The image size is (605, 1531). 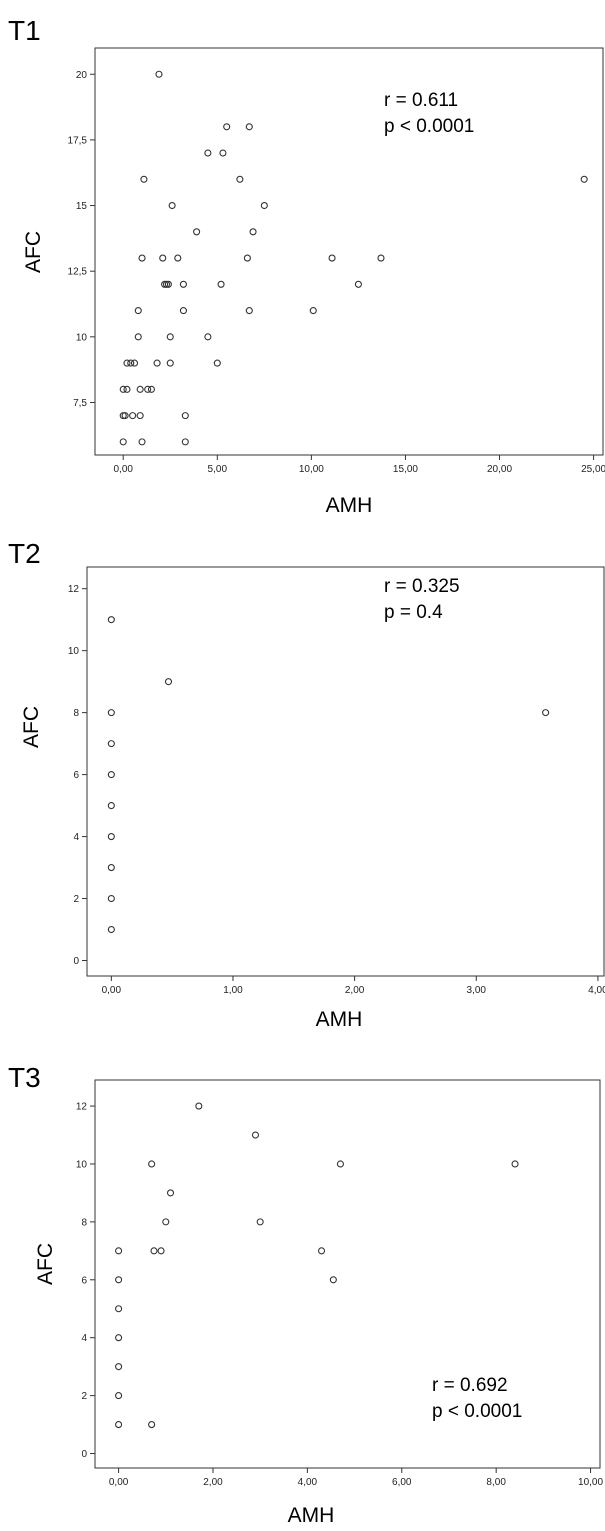 I want to click on y-tick-label: 0, so click(x=76, y=961).